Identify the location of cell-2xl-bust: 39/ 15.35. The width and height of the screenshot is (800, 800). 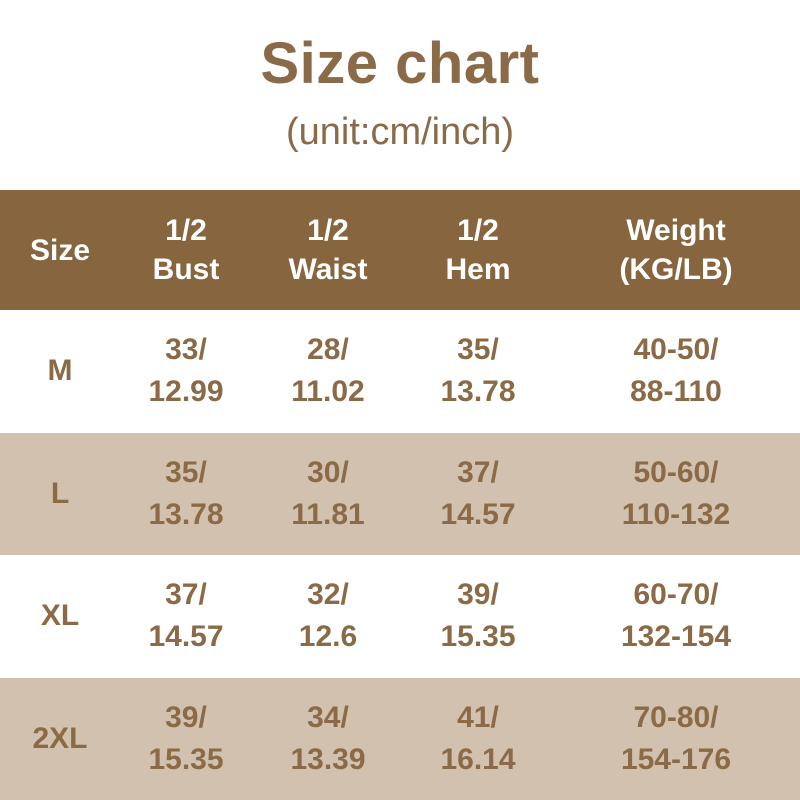
(186, 738).